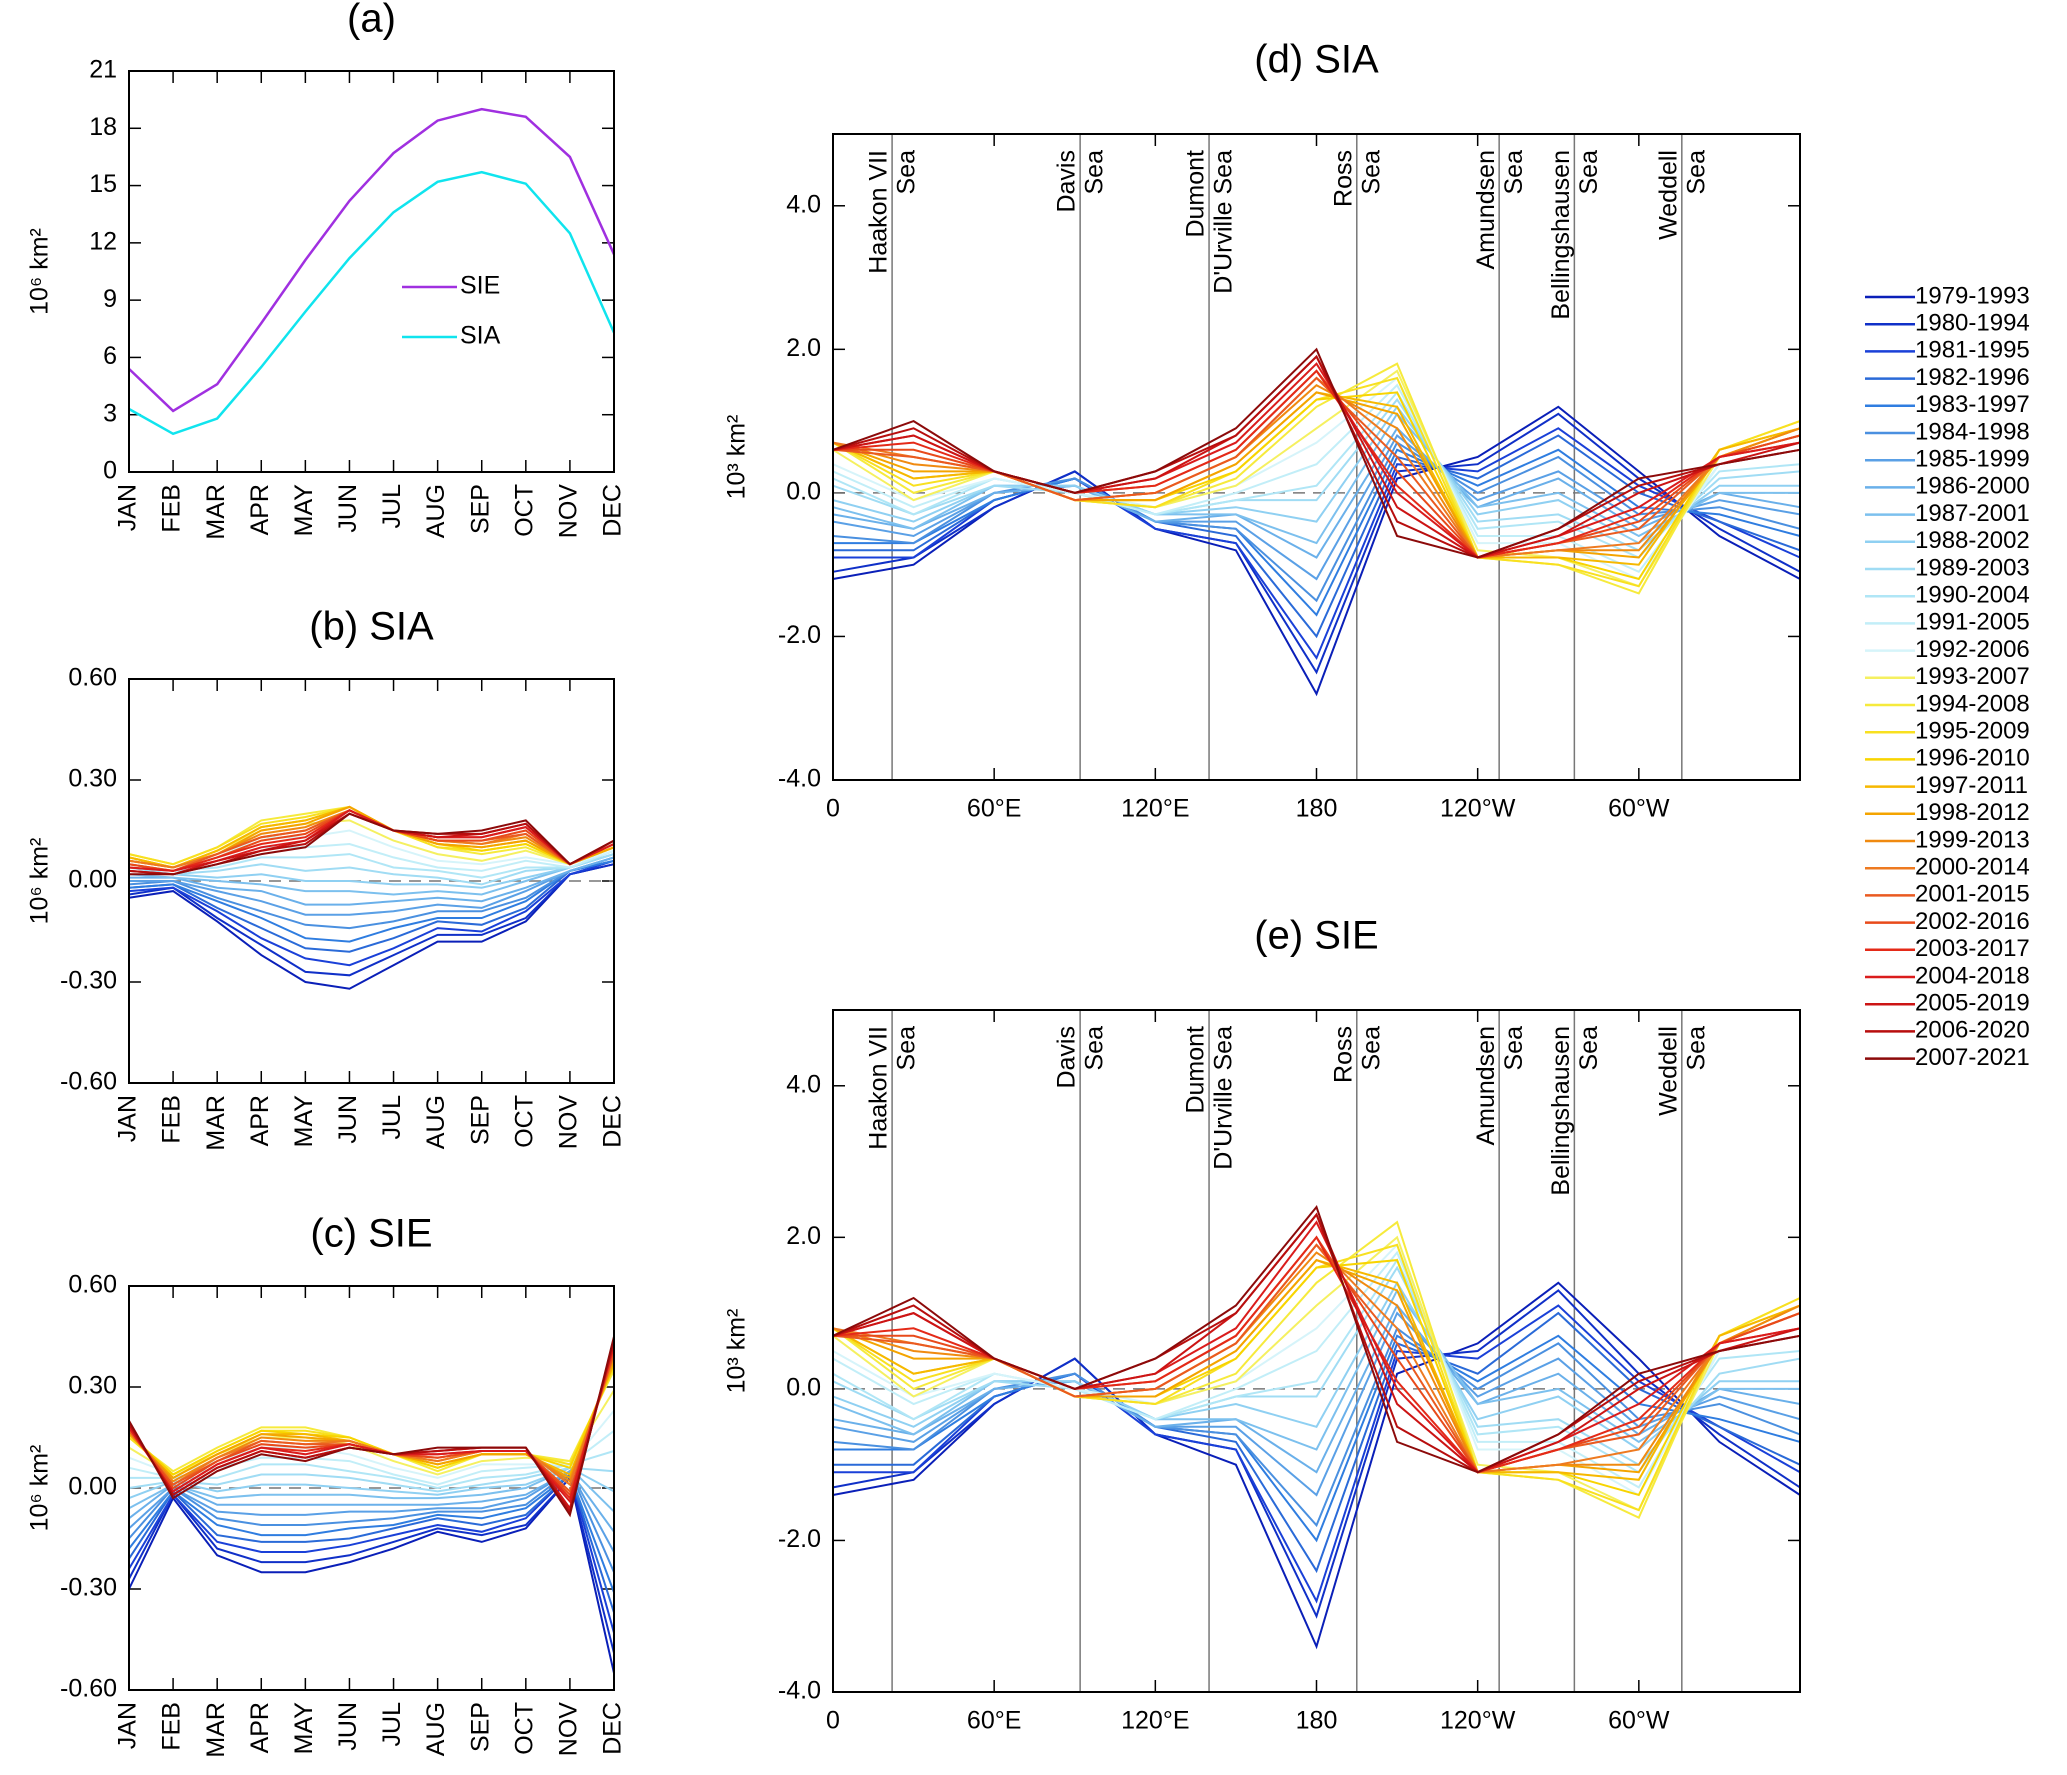 This screenshot has height=1775, width=2067. What do you see at coordinates (1478, 1721) in the screenshot?
I see `x-tick-label: 120°W` at bounding box center [1478, 1721].